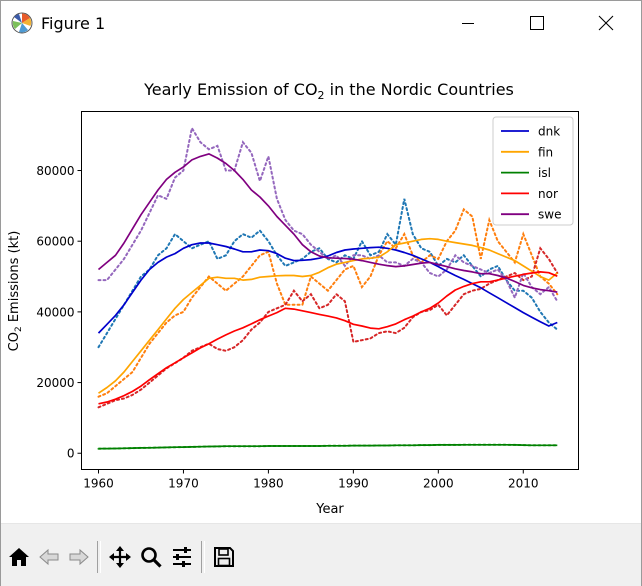 The image size is (642, 586). I want to click on save-button, so click(224, 557).